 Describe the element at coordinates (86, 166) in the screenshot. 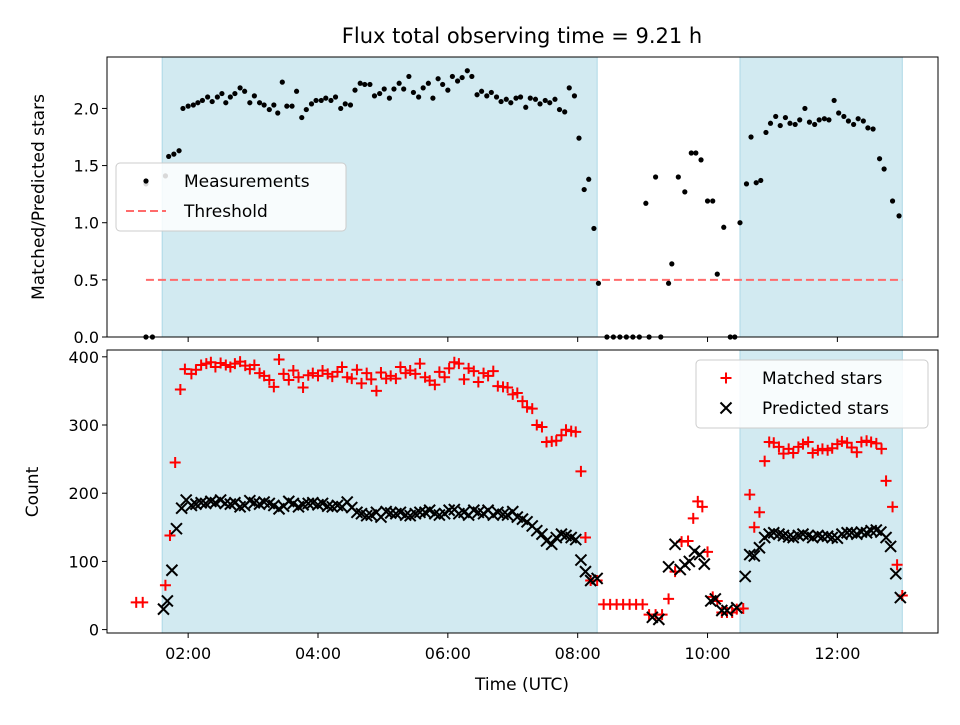

I see `y-tick-label: 1.5` at that location.